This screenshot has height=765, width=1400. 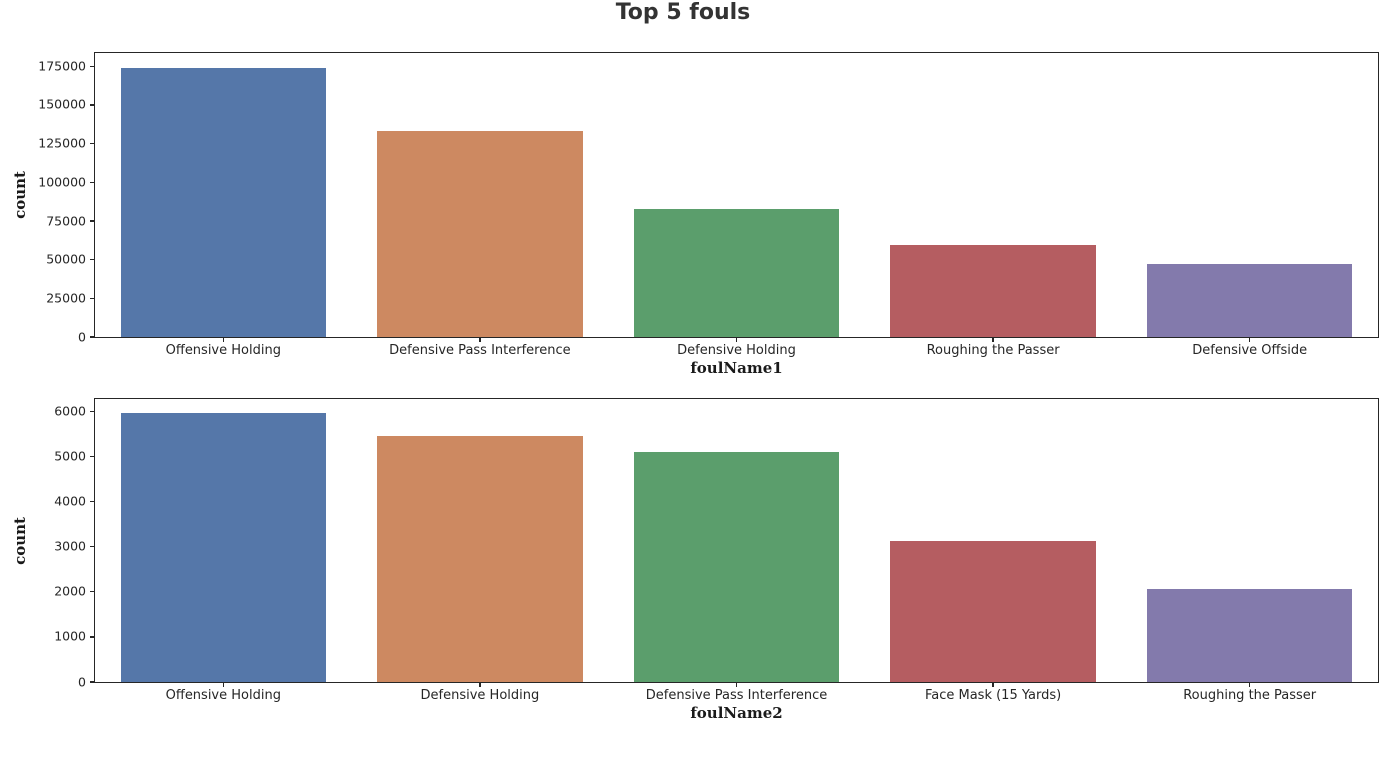 What do you see at coordinates (683, 12) in the screenshot?
I see `chart-title: Top 5 fouls` at bounding box center [683, 12].